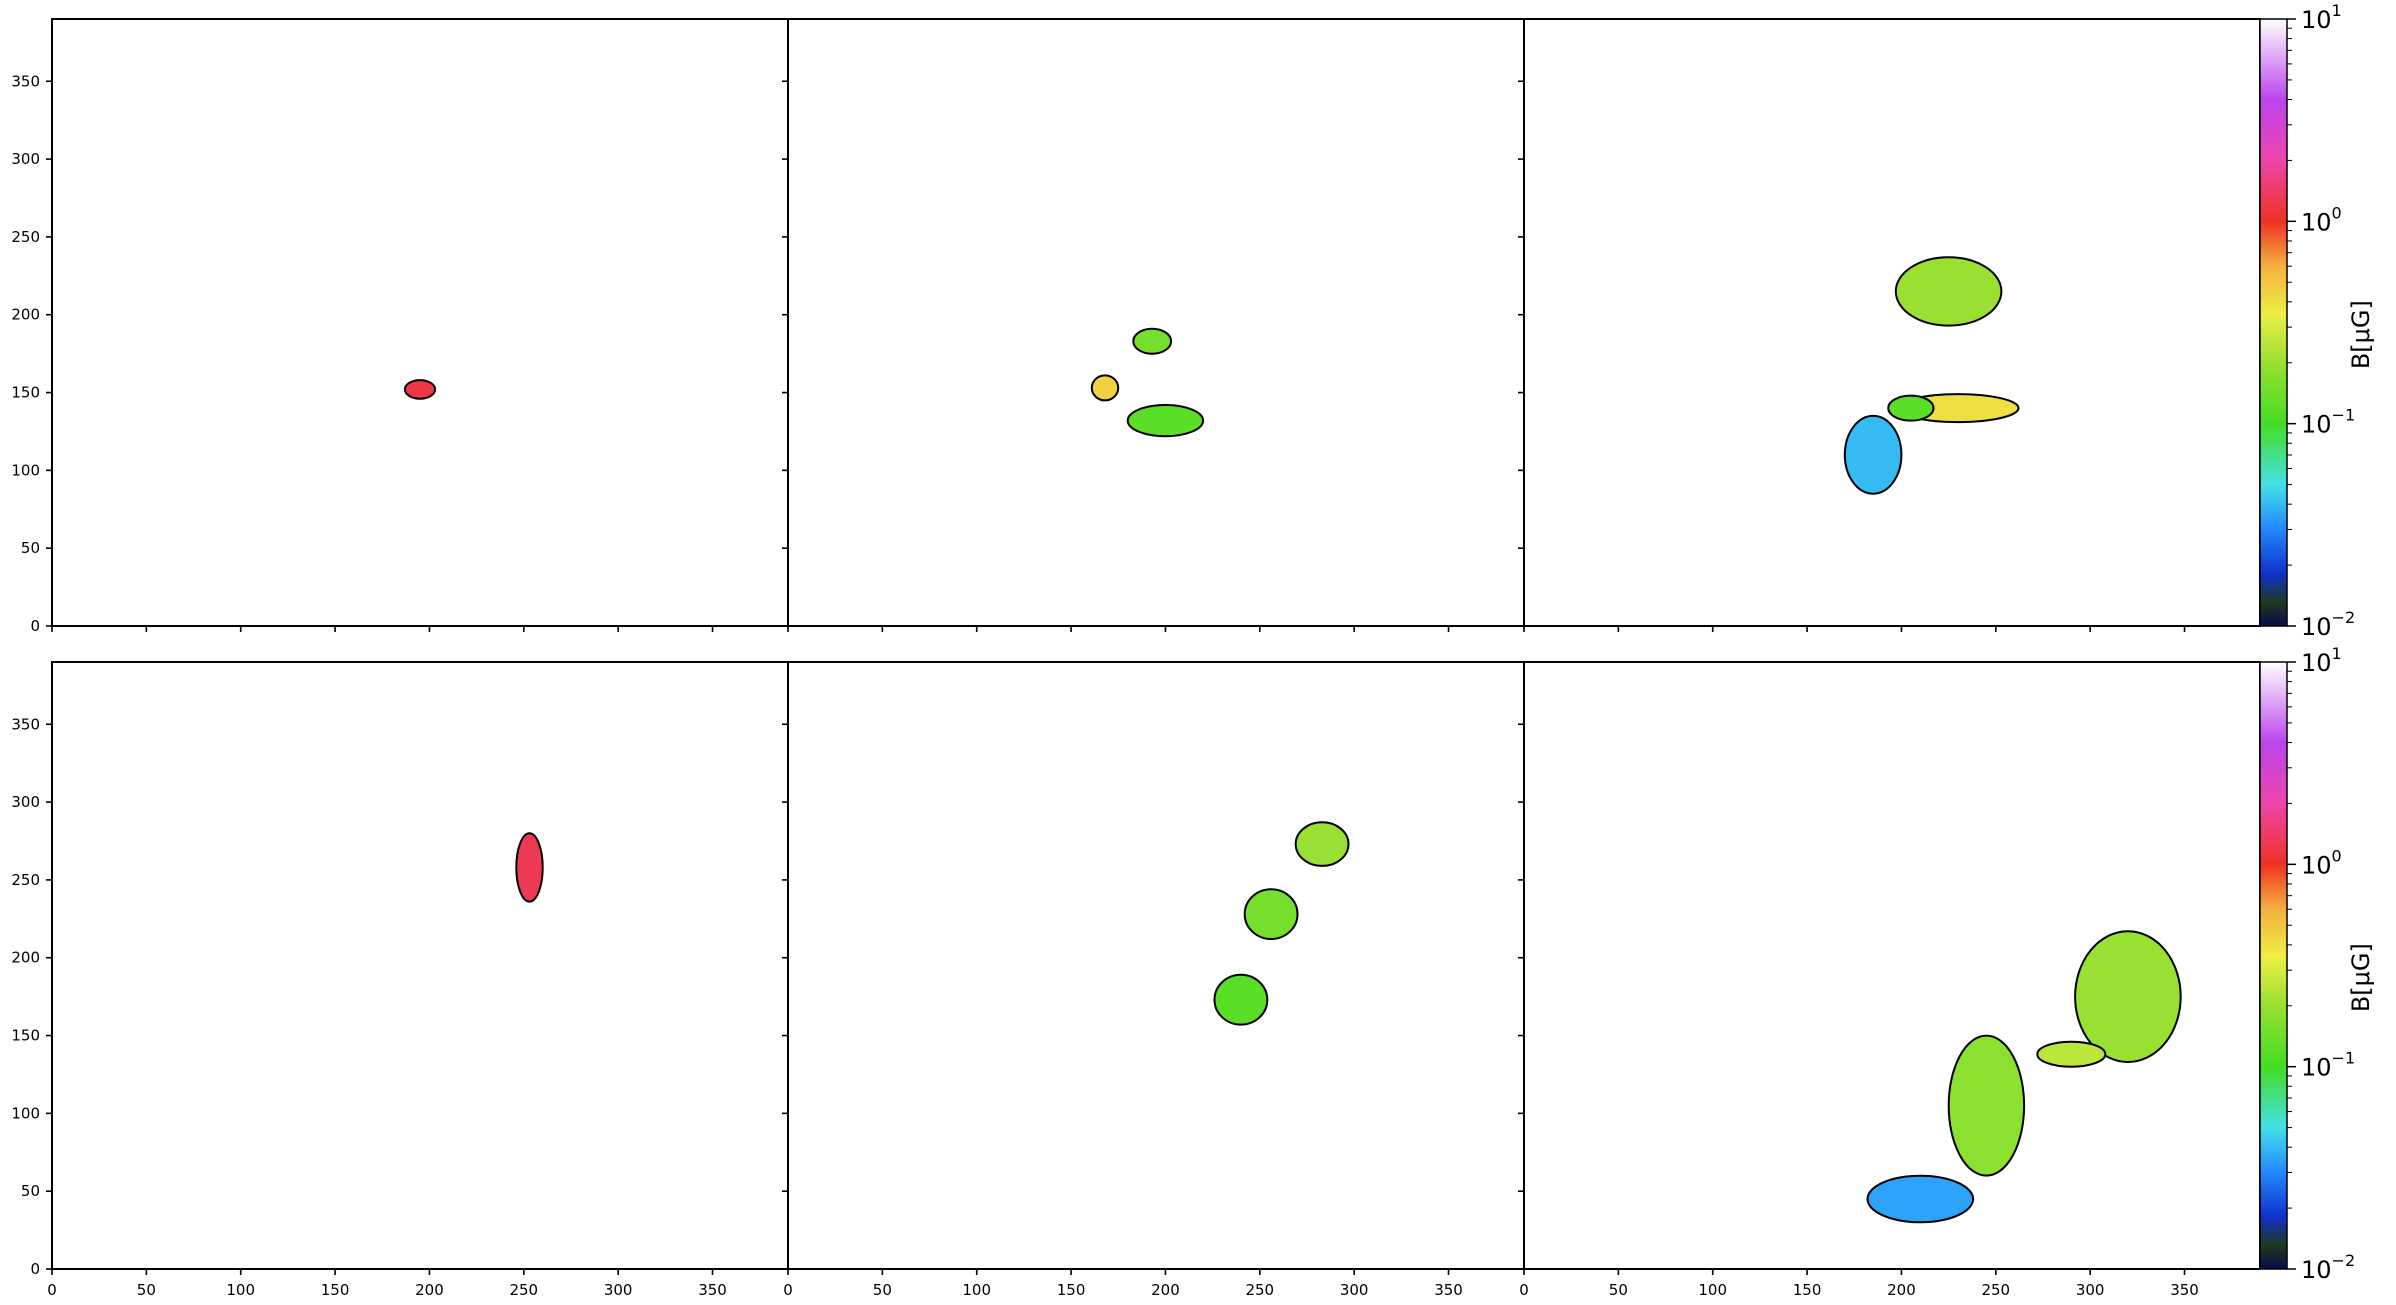 The width and height of the screenshot is (2396, 1305). I want to click on panel-r0-c1, so click(1153, 325).